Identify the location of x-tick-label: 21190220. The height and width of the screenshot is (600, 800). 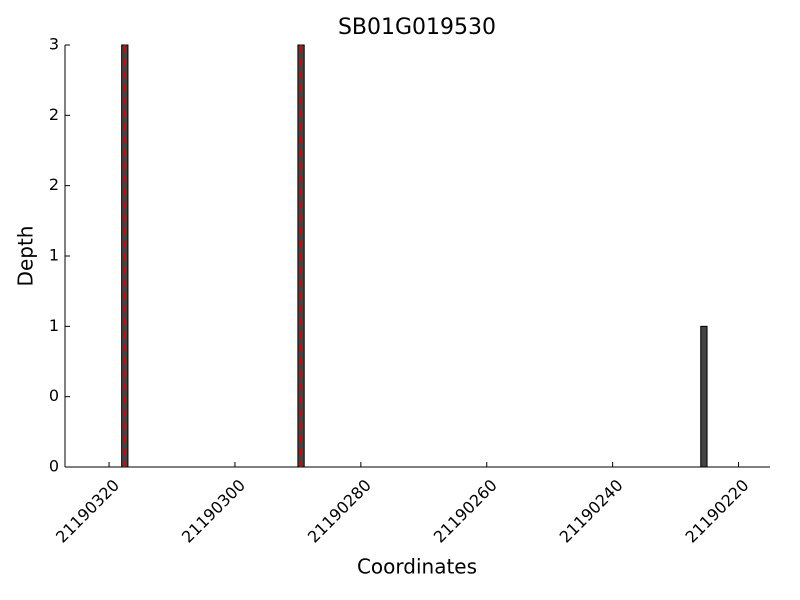
(717, 511).